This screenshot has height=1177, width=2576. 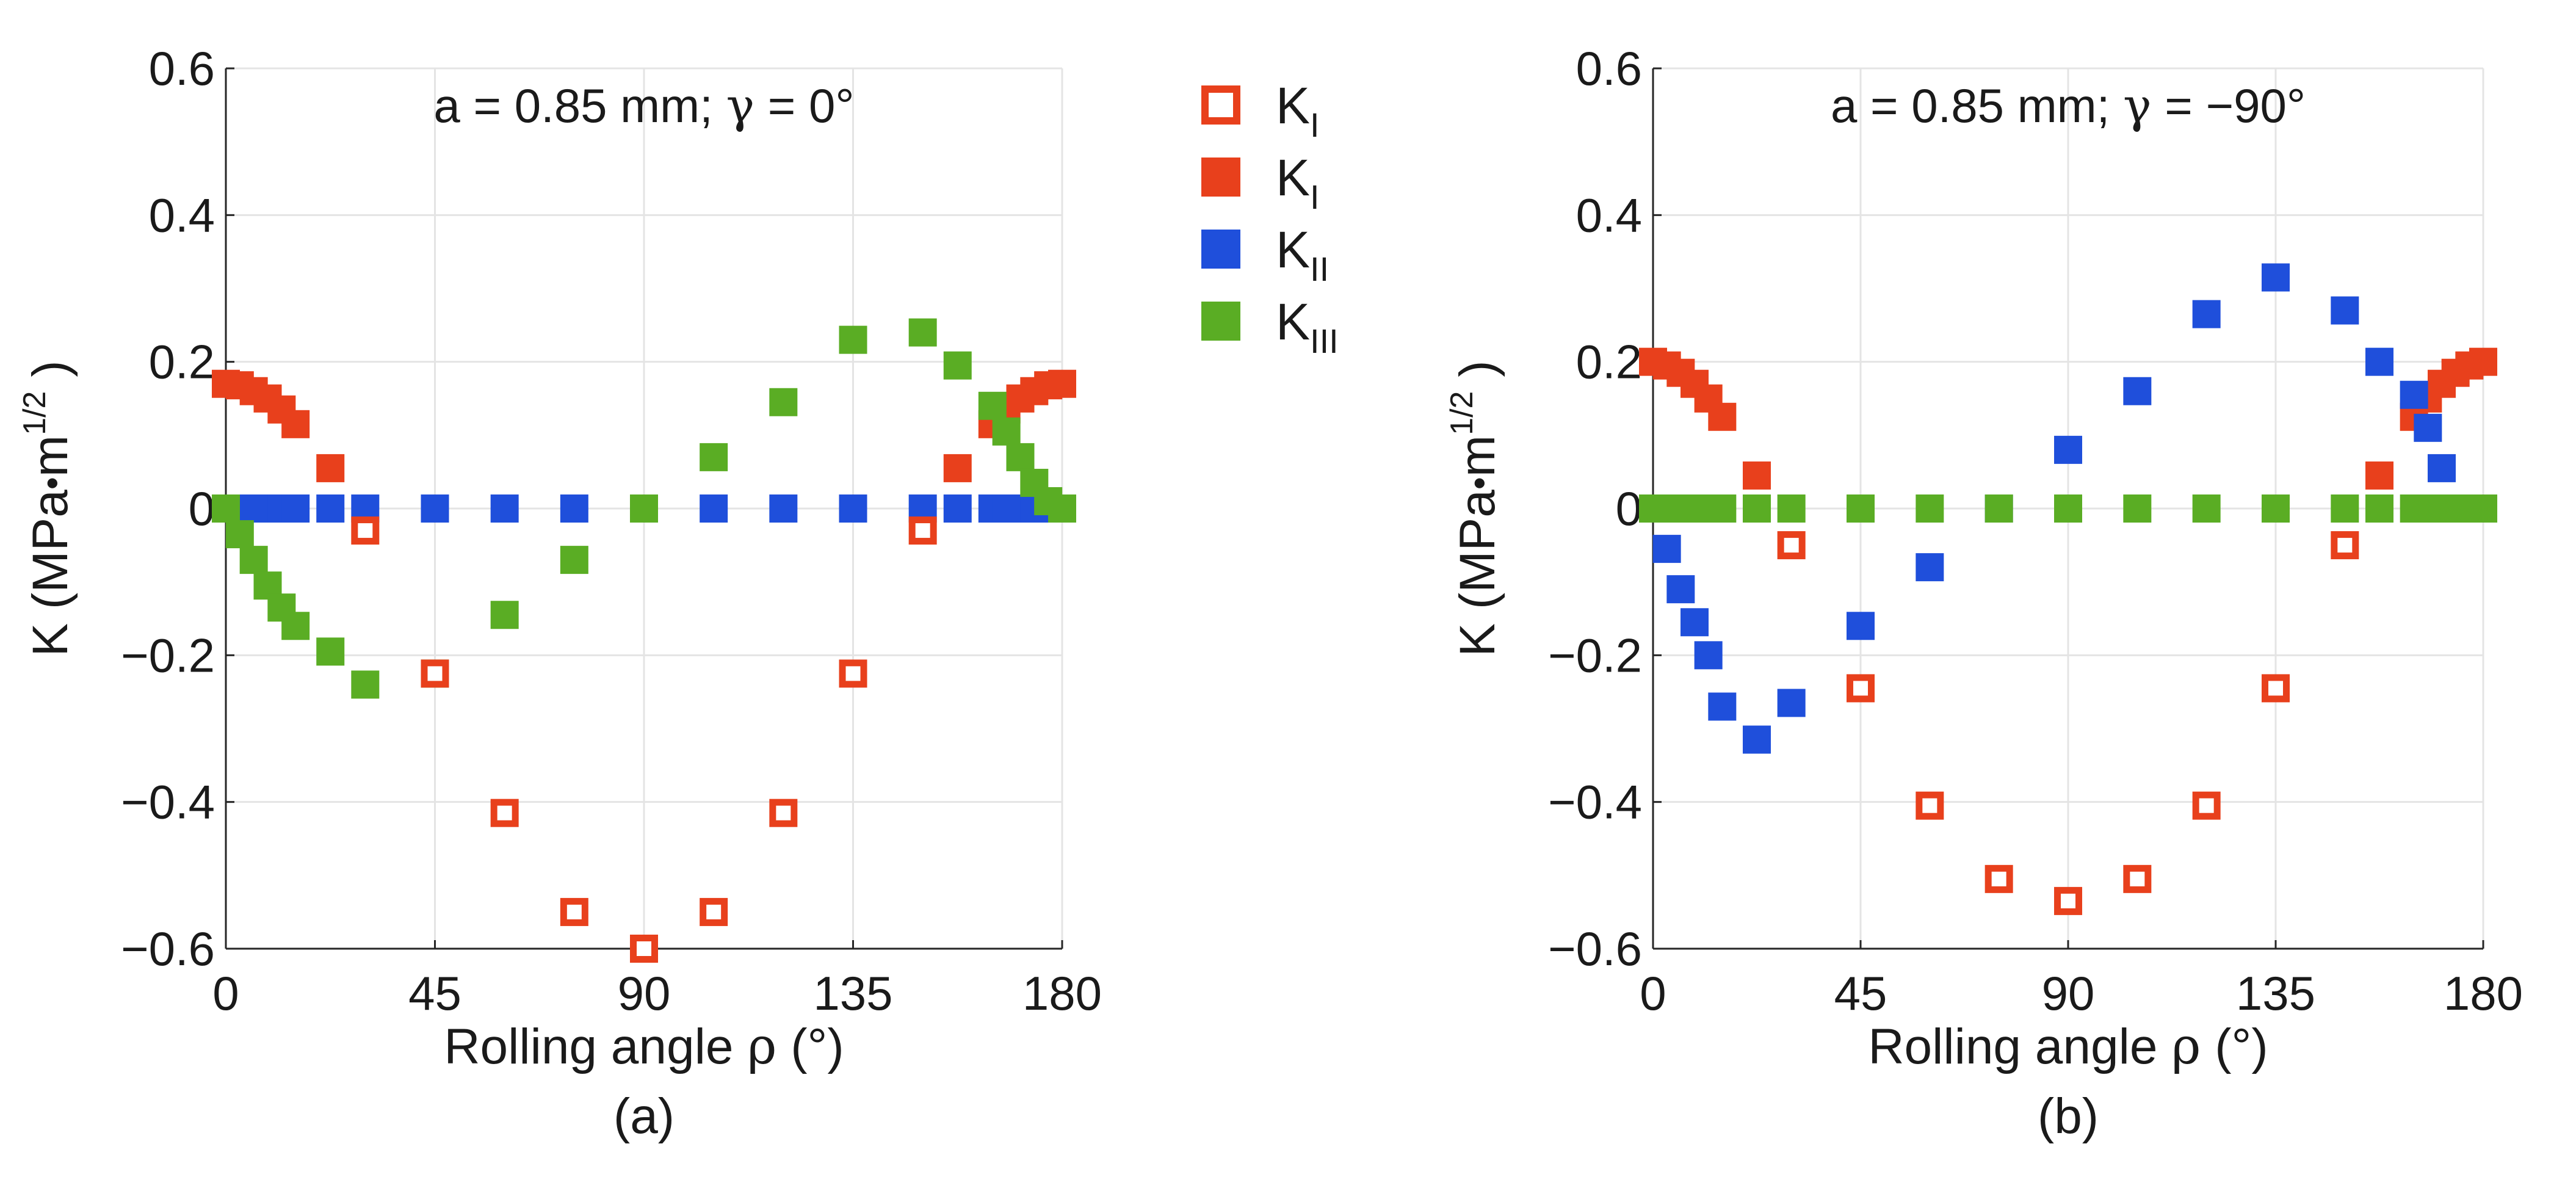 What do you see at coordinates (644, 1116) in the screenshot?
I see `panel-label: (a)` at bounding box center [644, 1116].